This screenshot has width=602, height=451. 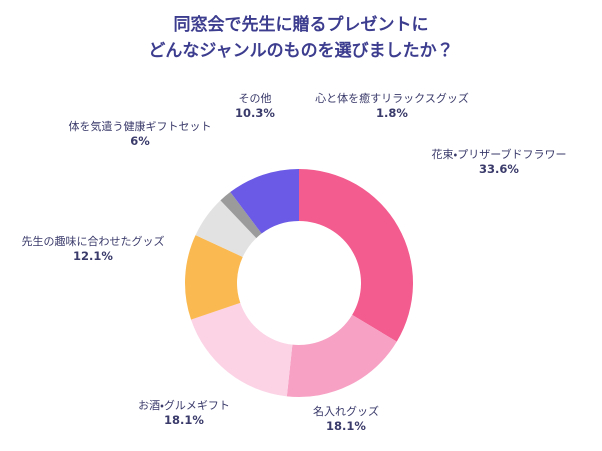 I want to click on chart-title-line-2: どんなジャンルのものを選びましたか？, so click(x=301, y=51).